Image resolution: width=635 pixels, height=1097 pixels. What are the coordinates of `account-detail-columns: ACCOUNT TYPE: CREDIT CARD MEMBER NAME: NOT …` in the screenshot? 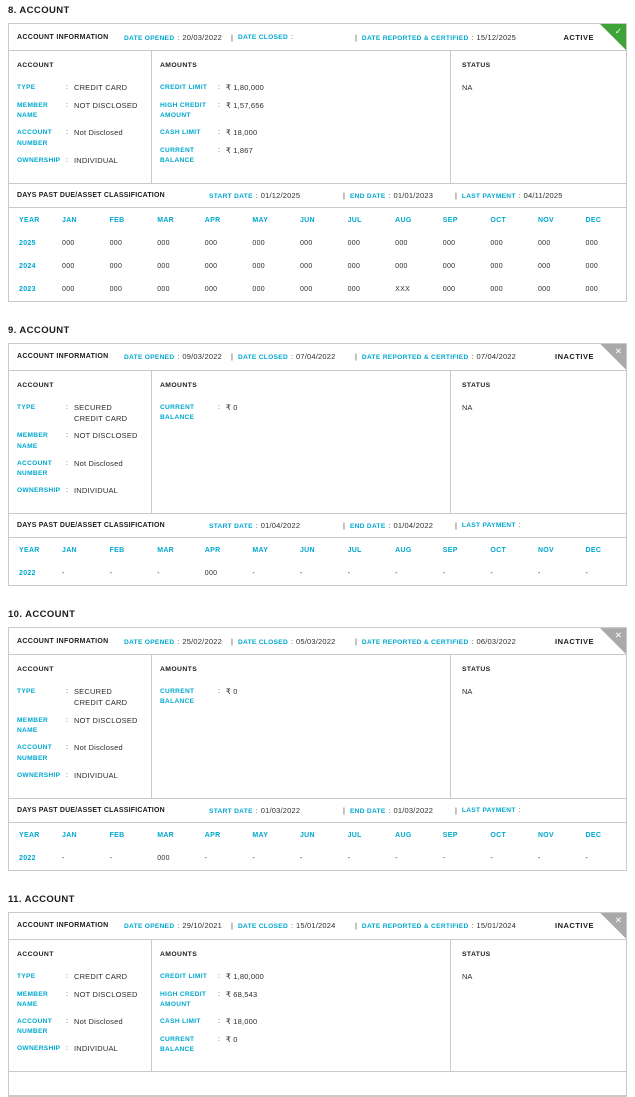 It's located at (317, 117).